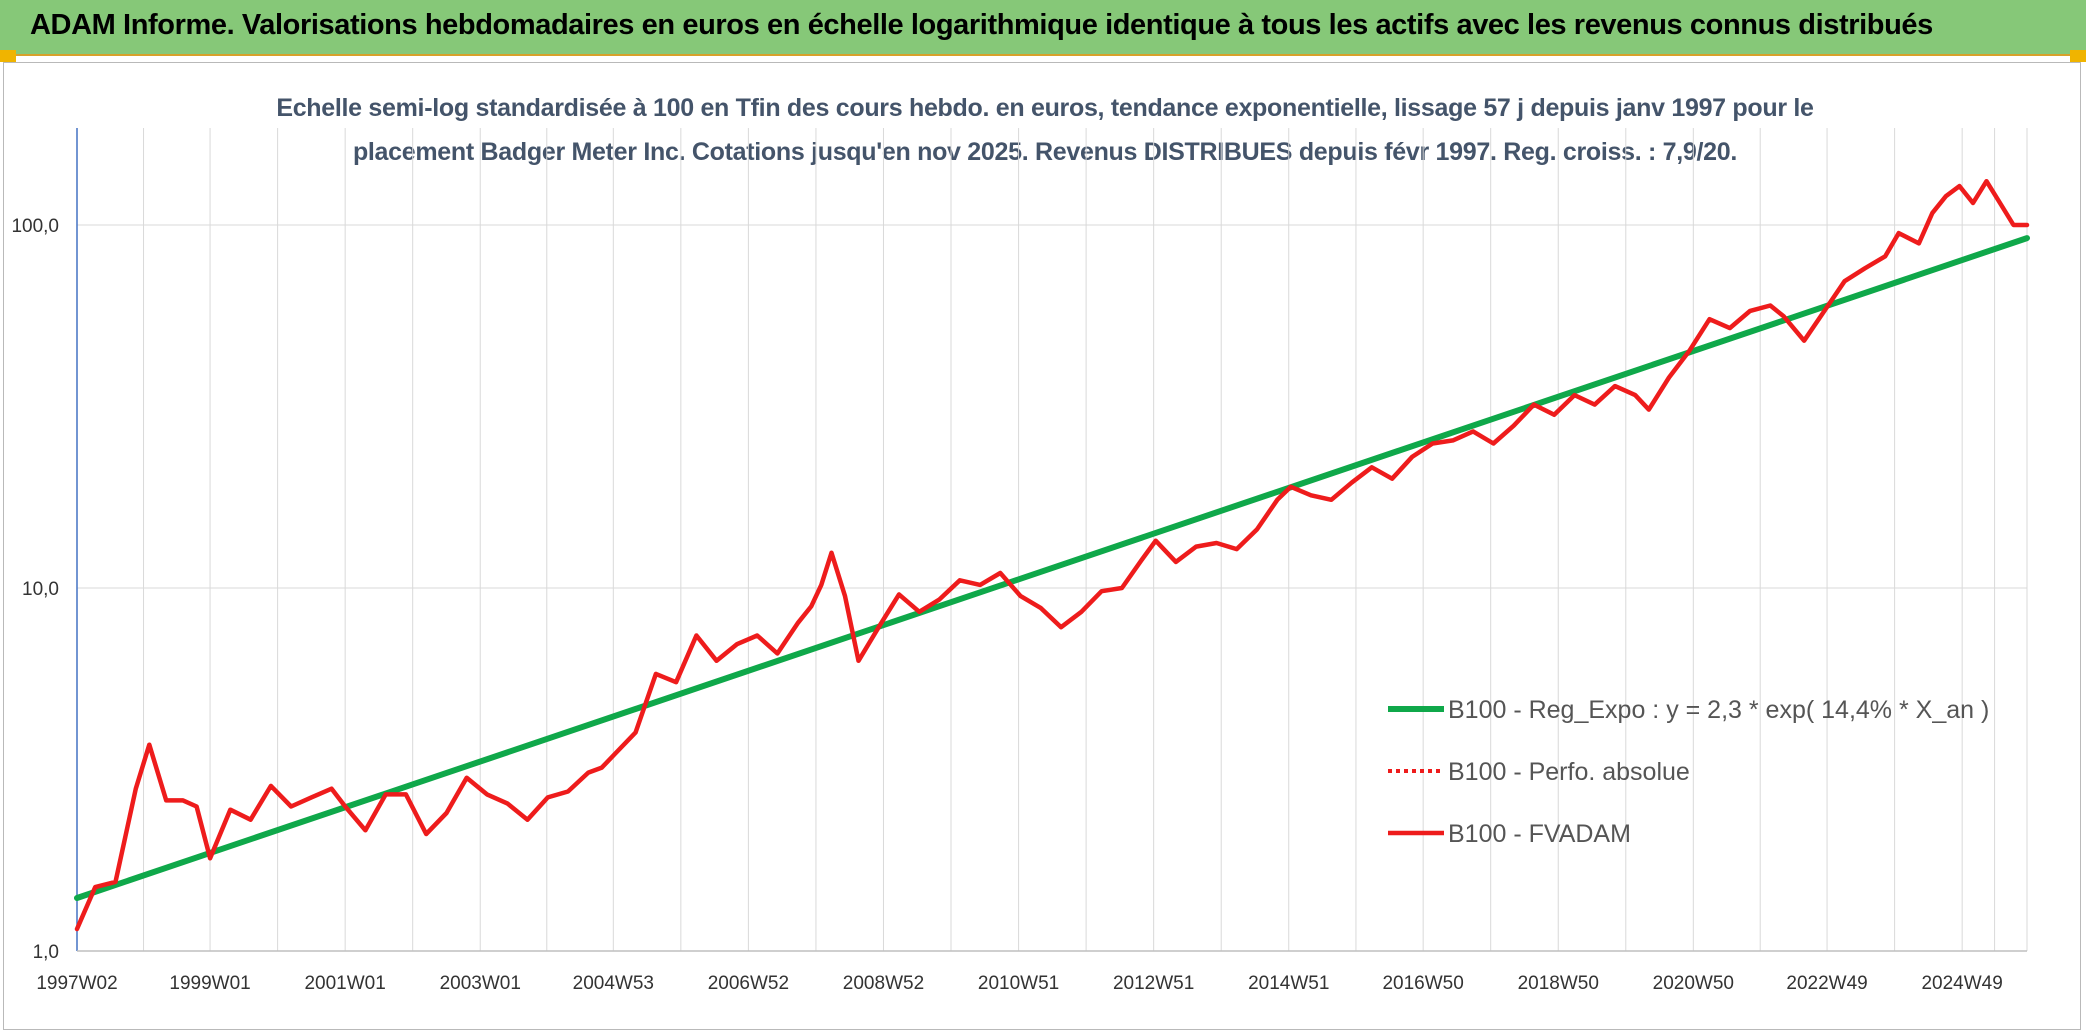 The height and width of the screenshot is (1033, 2086). I want to click on x-tick-label: 1999W01, so click(209, 983).